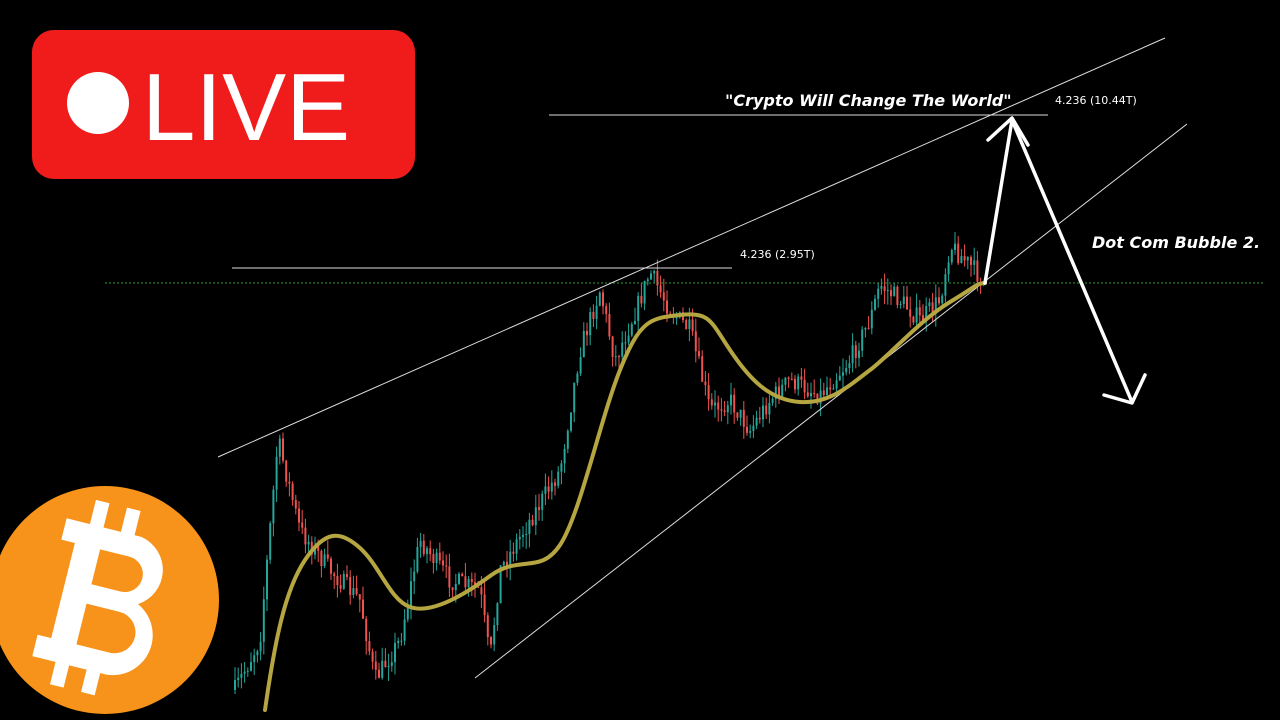 The height and width of the screenshot is (720, 1280). Describe the element at coordinates (97, 597) in the screenshot. I see `logo-b` at that location.